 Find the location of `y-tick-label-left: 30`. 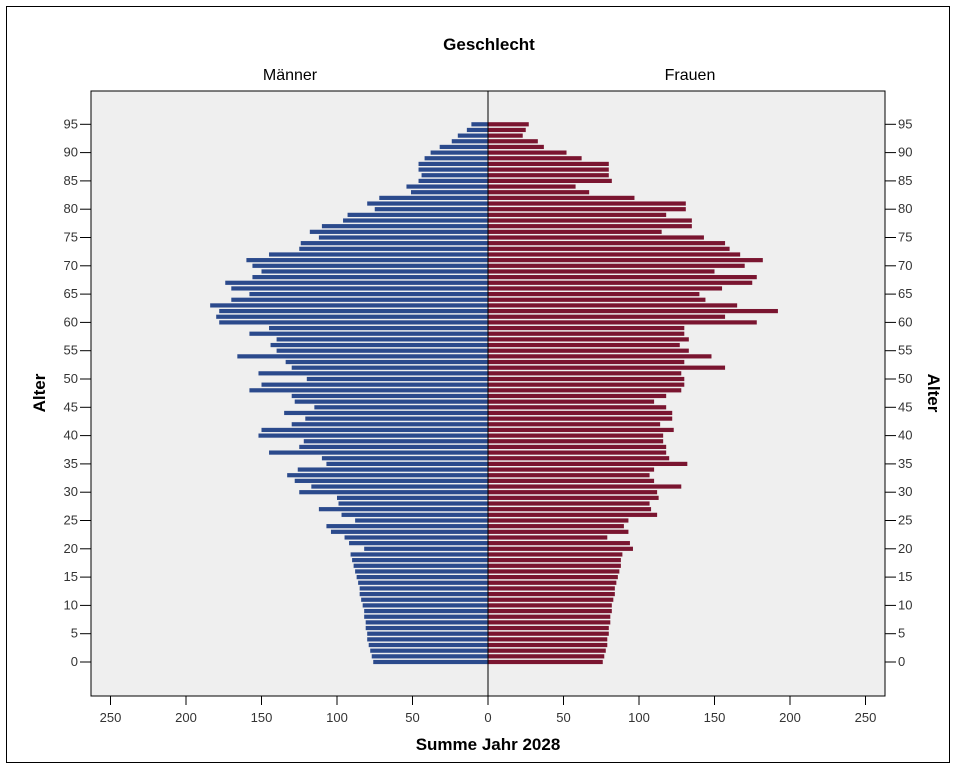

y-tick-label-left: 30 is located at coordinates (71, 491).